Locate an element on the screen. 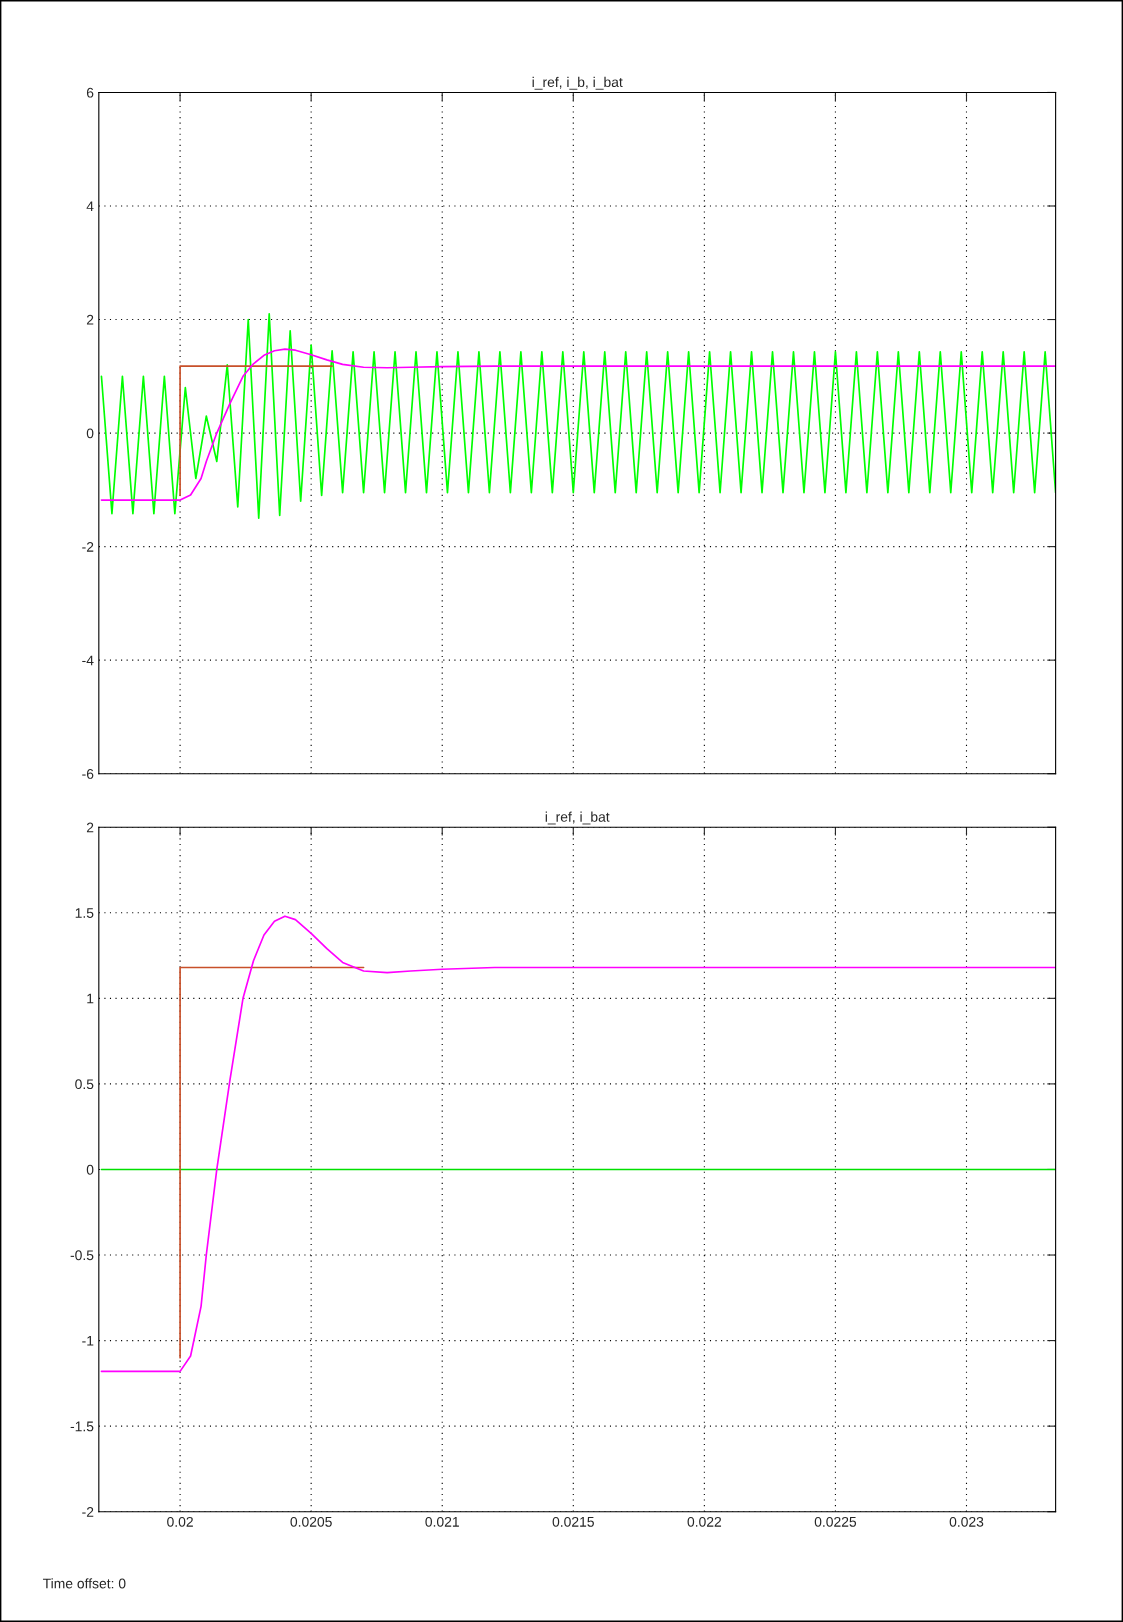 Image resolution: width=1123 pixels, height=1622 pixels. y-tick-label: -0.5 is located at coordinates (82, 1255).